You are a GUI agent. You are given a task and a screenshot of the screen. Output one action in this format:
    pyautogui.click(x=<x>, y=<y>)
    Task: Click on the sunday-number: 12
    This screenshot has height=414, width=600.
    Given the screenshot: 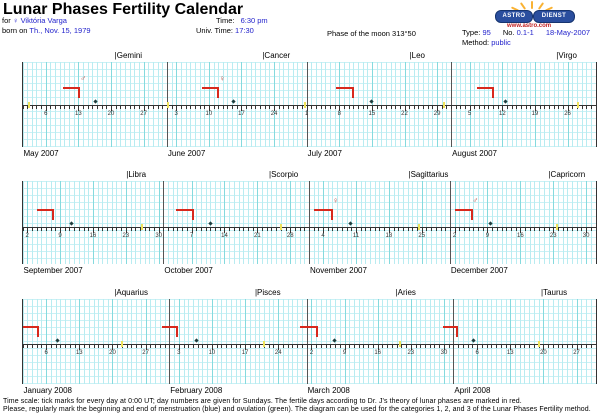 What is the action you would take?
    pyautogui.click(x=502, y=114)
    